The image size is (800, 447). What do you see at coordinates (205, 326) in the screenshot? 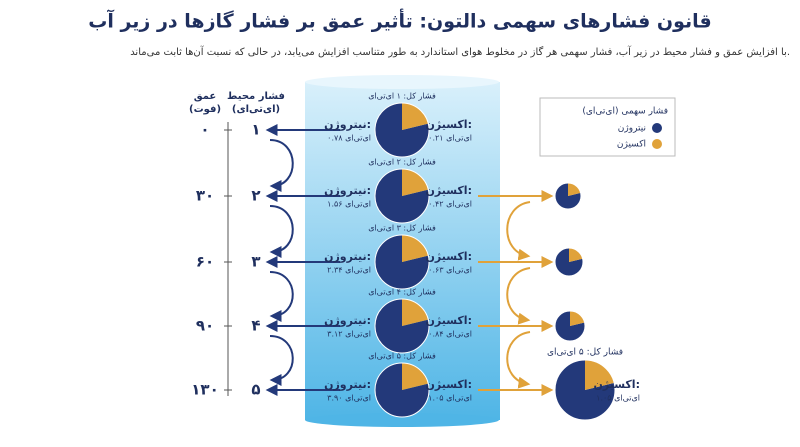
I see `depth: ۹۰` at bounding box center [205, 326].